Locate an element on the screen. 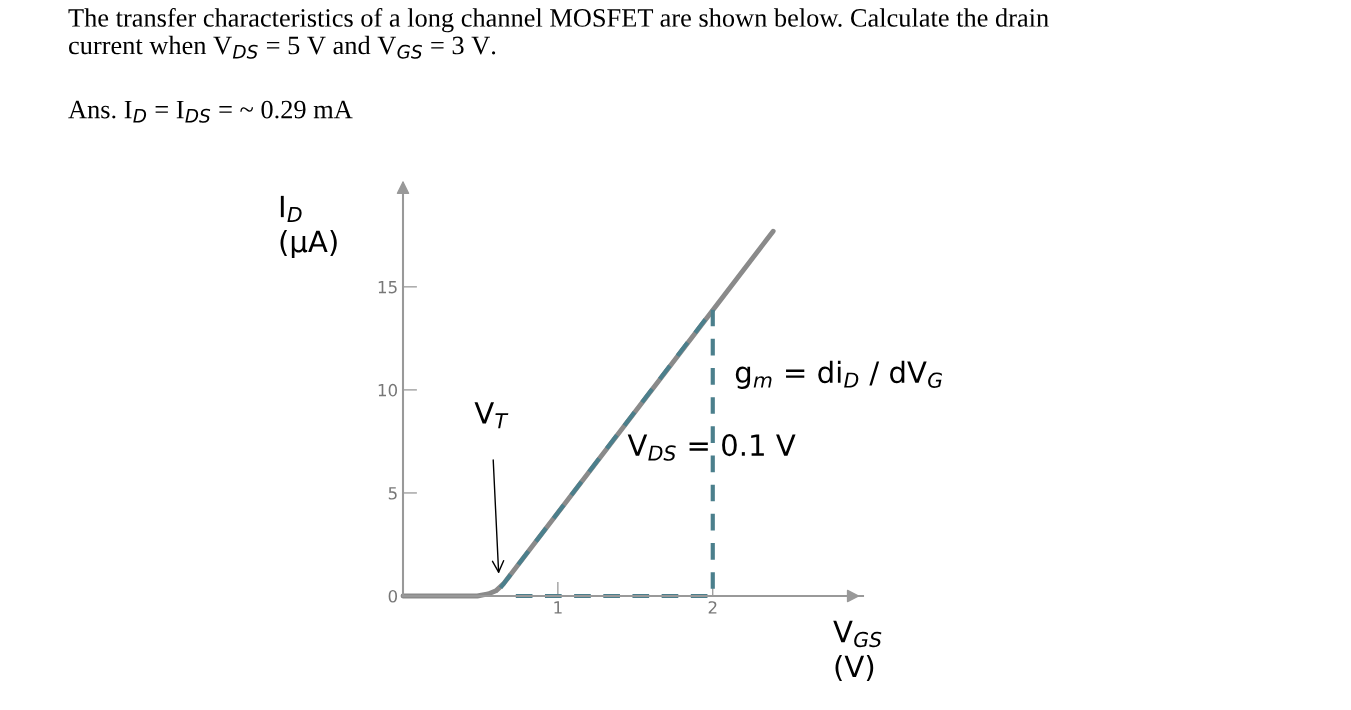  chart-subtitle: Ans. I$_{D}$ = I$_{DS}$ = ~ 0.29 mA is located at coordinates (210, 111).